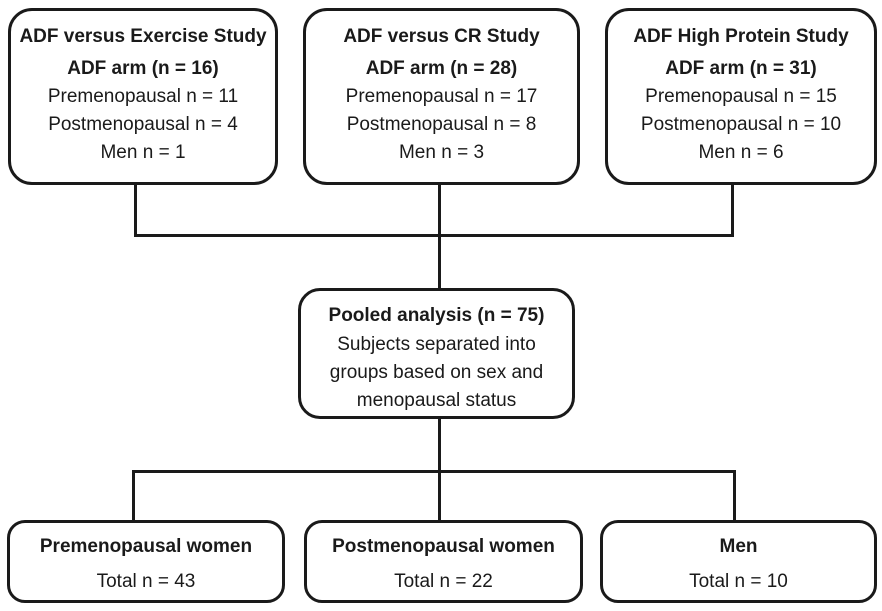 This screenshot has width=882, height=611. Describe the element at coordinates (436, 315) in the screenshot. I see `pooled-title: Pooled analysis (n = 75)` at that location.